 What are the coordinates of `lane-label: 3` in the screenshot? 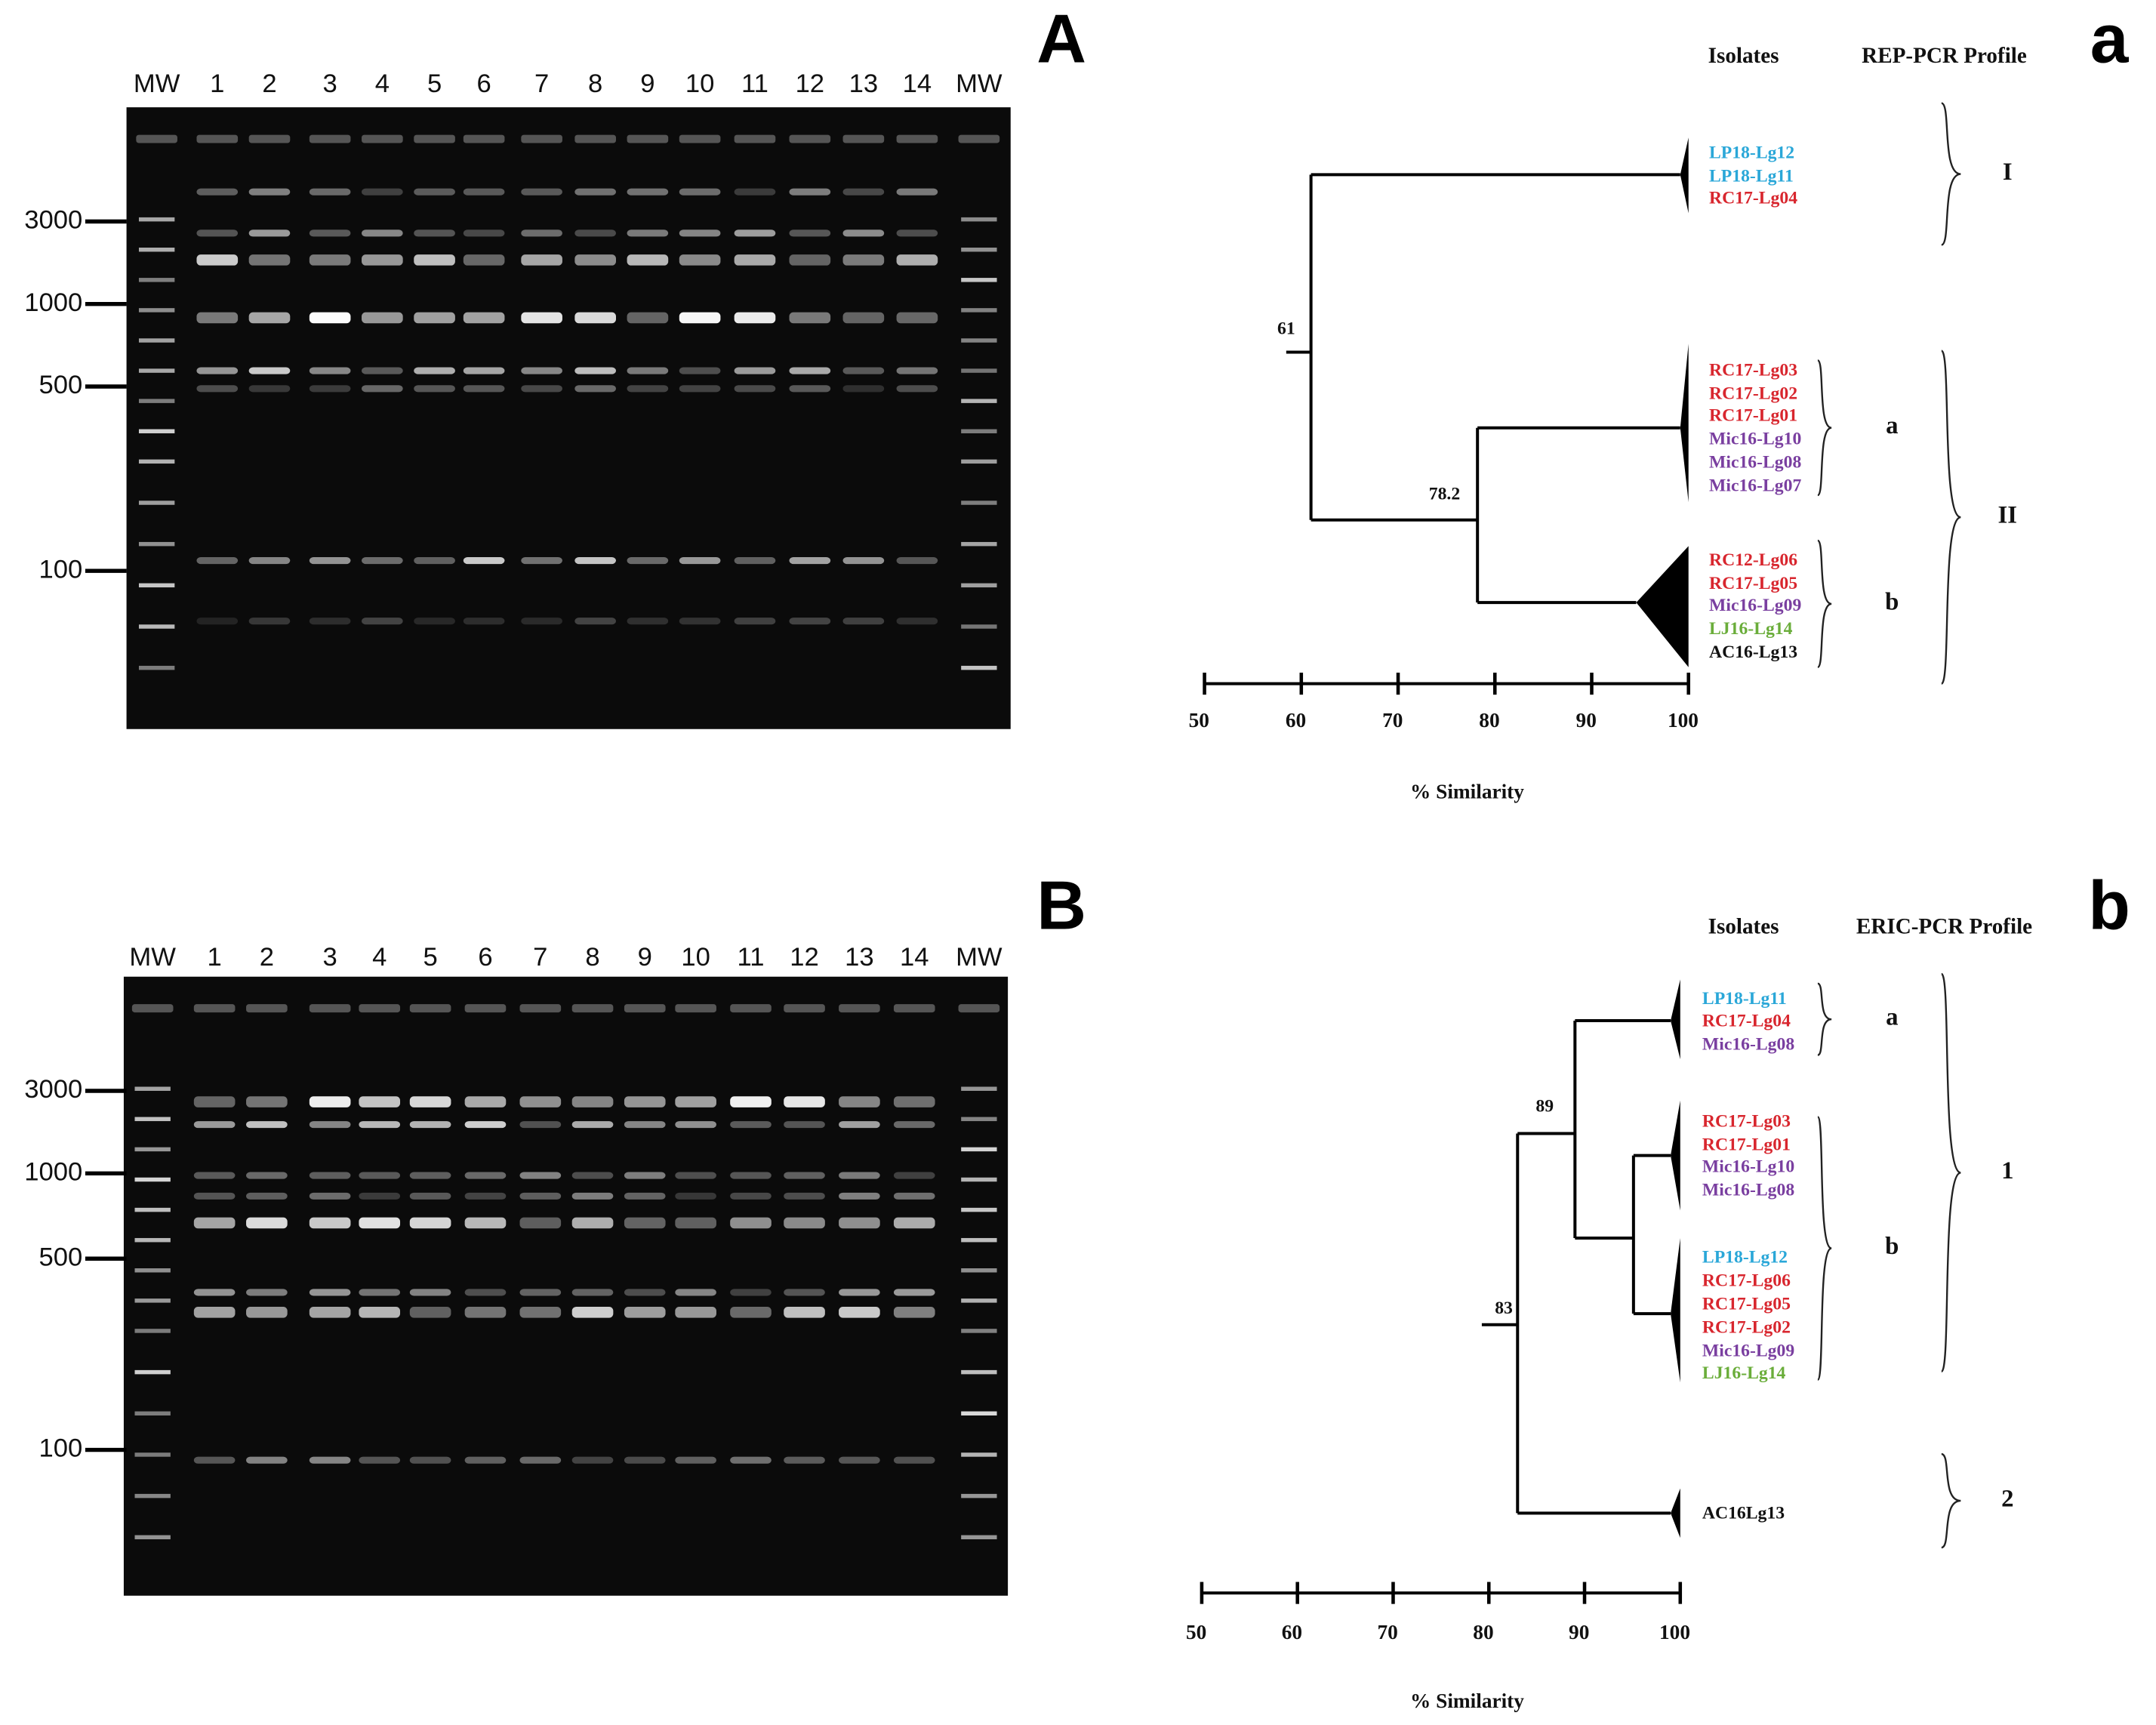 It's located at (330, 83).